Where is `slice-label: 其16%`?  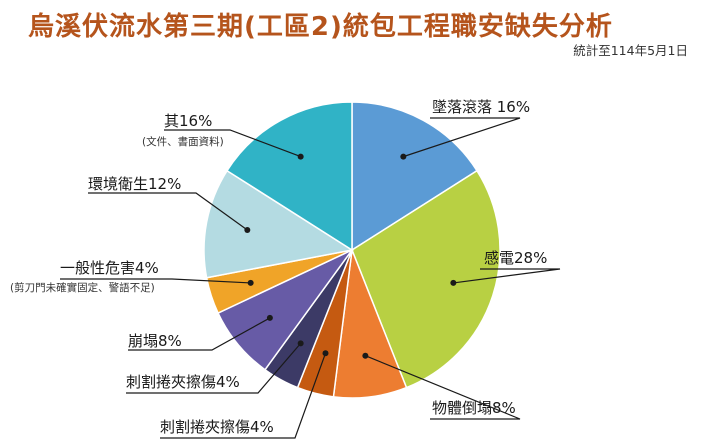
slice-label: 其16% is located at coordinates (188, 121).